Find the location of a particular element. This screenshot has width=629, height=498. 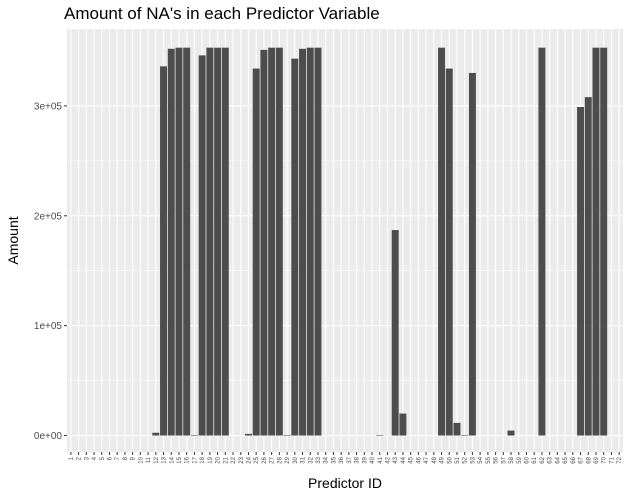

x-tick-label: 65 is located at coordinates (566, 459).